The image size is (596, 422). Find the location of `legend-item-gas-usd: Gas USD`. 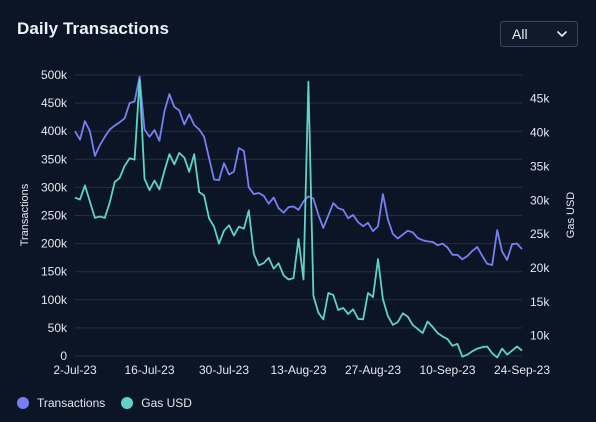

legend-item-gas-usd: Gas USD is located at coordinates (156, 403).